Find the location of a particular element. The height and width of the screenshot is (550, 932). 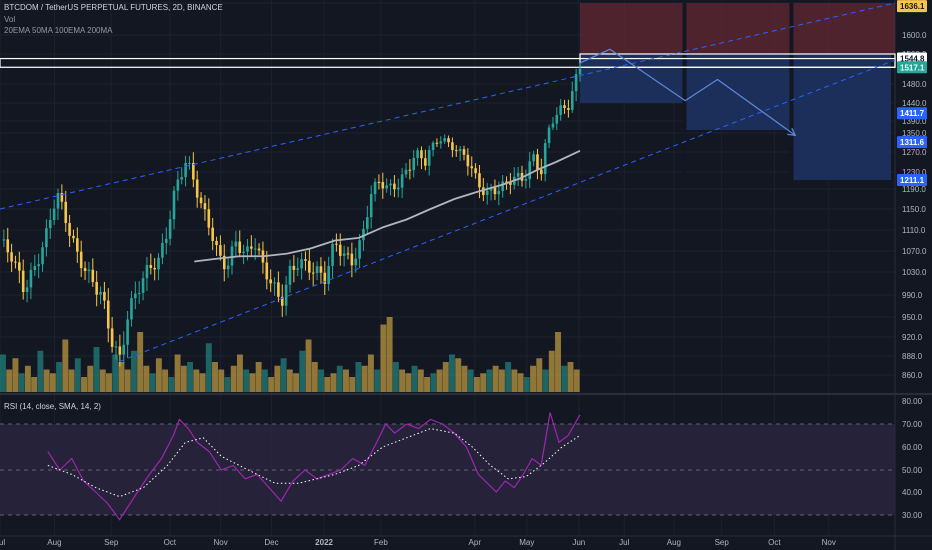

rsi-ma-line is located at coordinates (314, 463).